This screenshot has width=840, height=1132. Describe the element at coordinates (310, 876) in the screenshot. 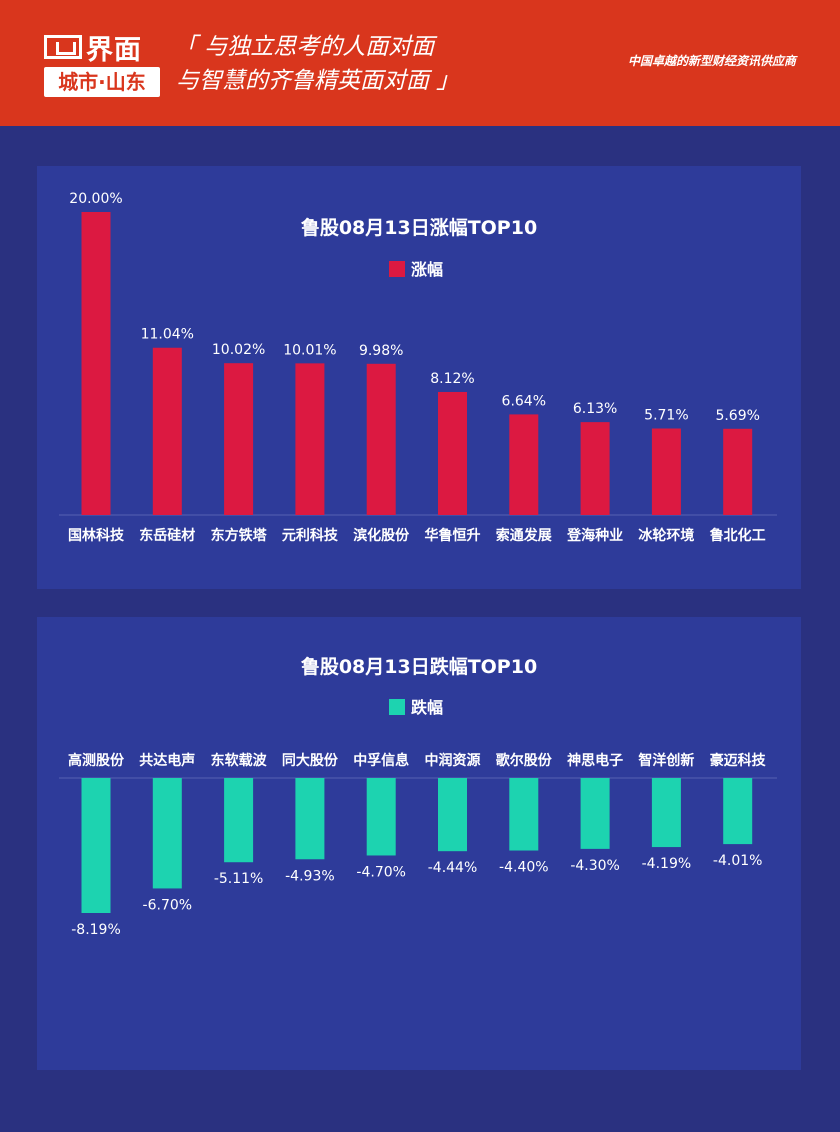

I see `losers-value-label: -4.93%` at that location.